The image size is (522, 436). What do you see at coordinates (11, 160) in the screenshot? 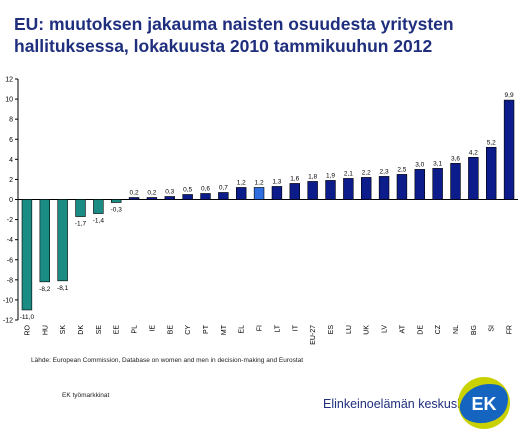
I see `y-tick-label: 4` at bounding box center [11, 160].